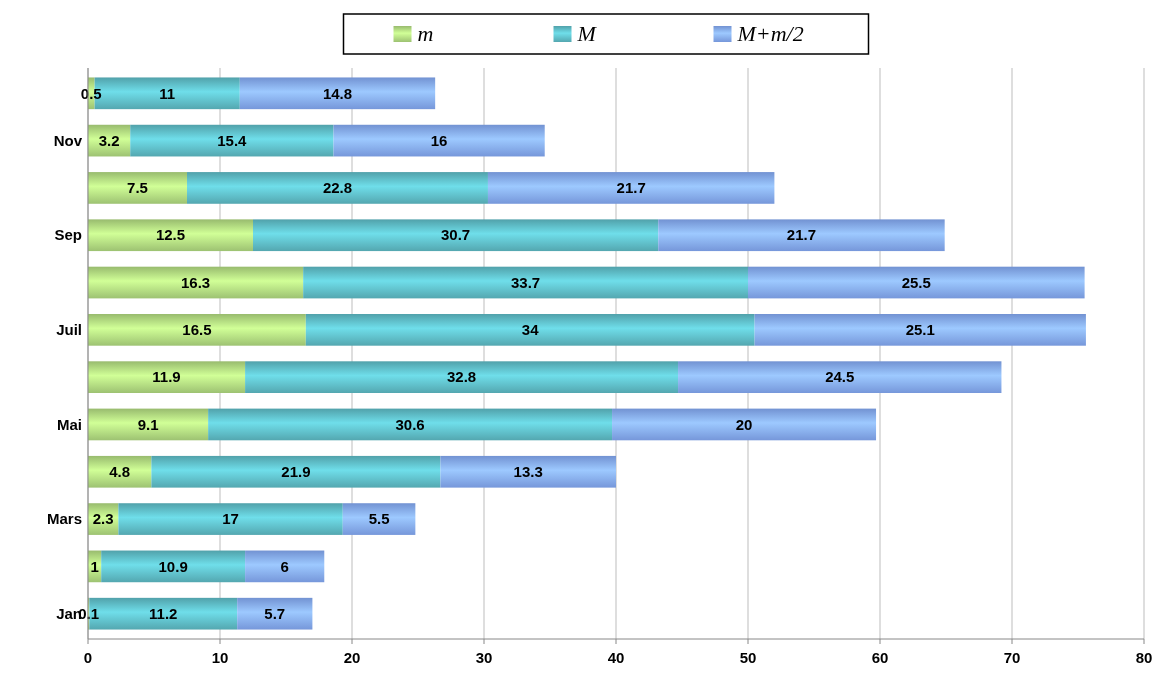 The image size is (1172, 697). What do you see at coordinates (91, 93) in the screenshot?
I see `data-label: 0.5` at bounding box center [91, 93].